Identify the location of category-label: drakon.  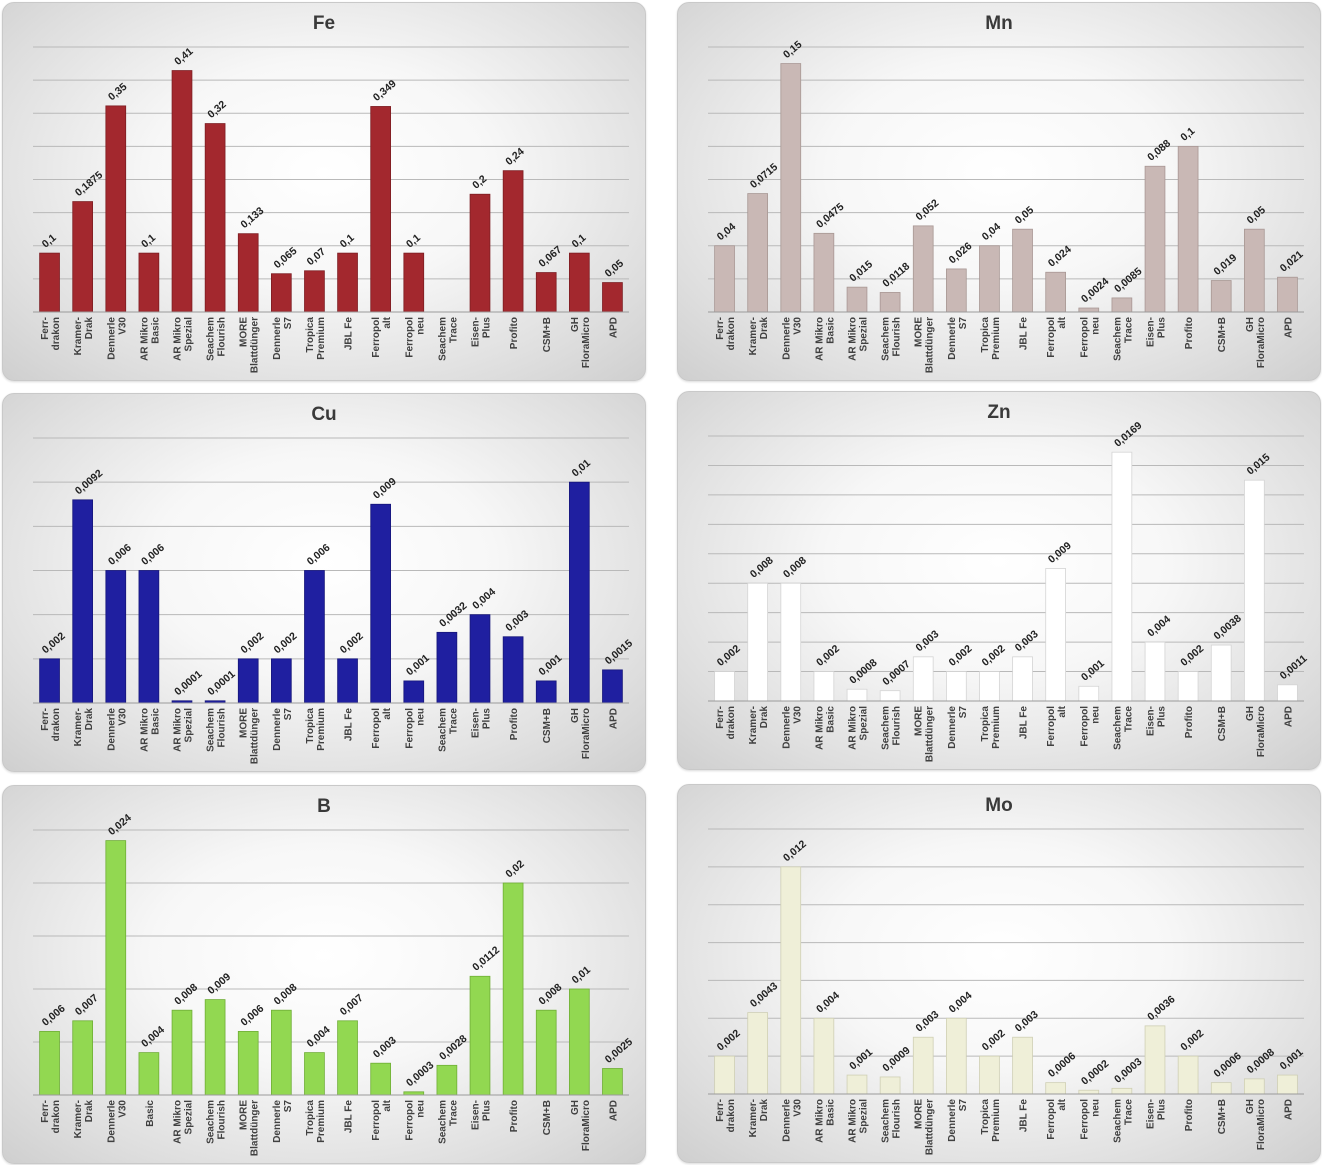
(56, 333).